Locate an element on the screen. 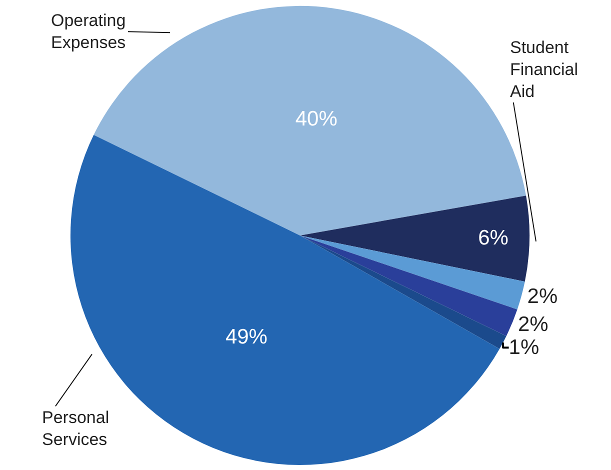 Image resolution: width=611 pixels, height=470 pixels. pie-slice is located at coordinates (415, 239).